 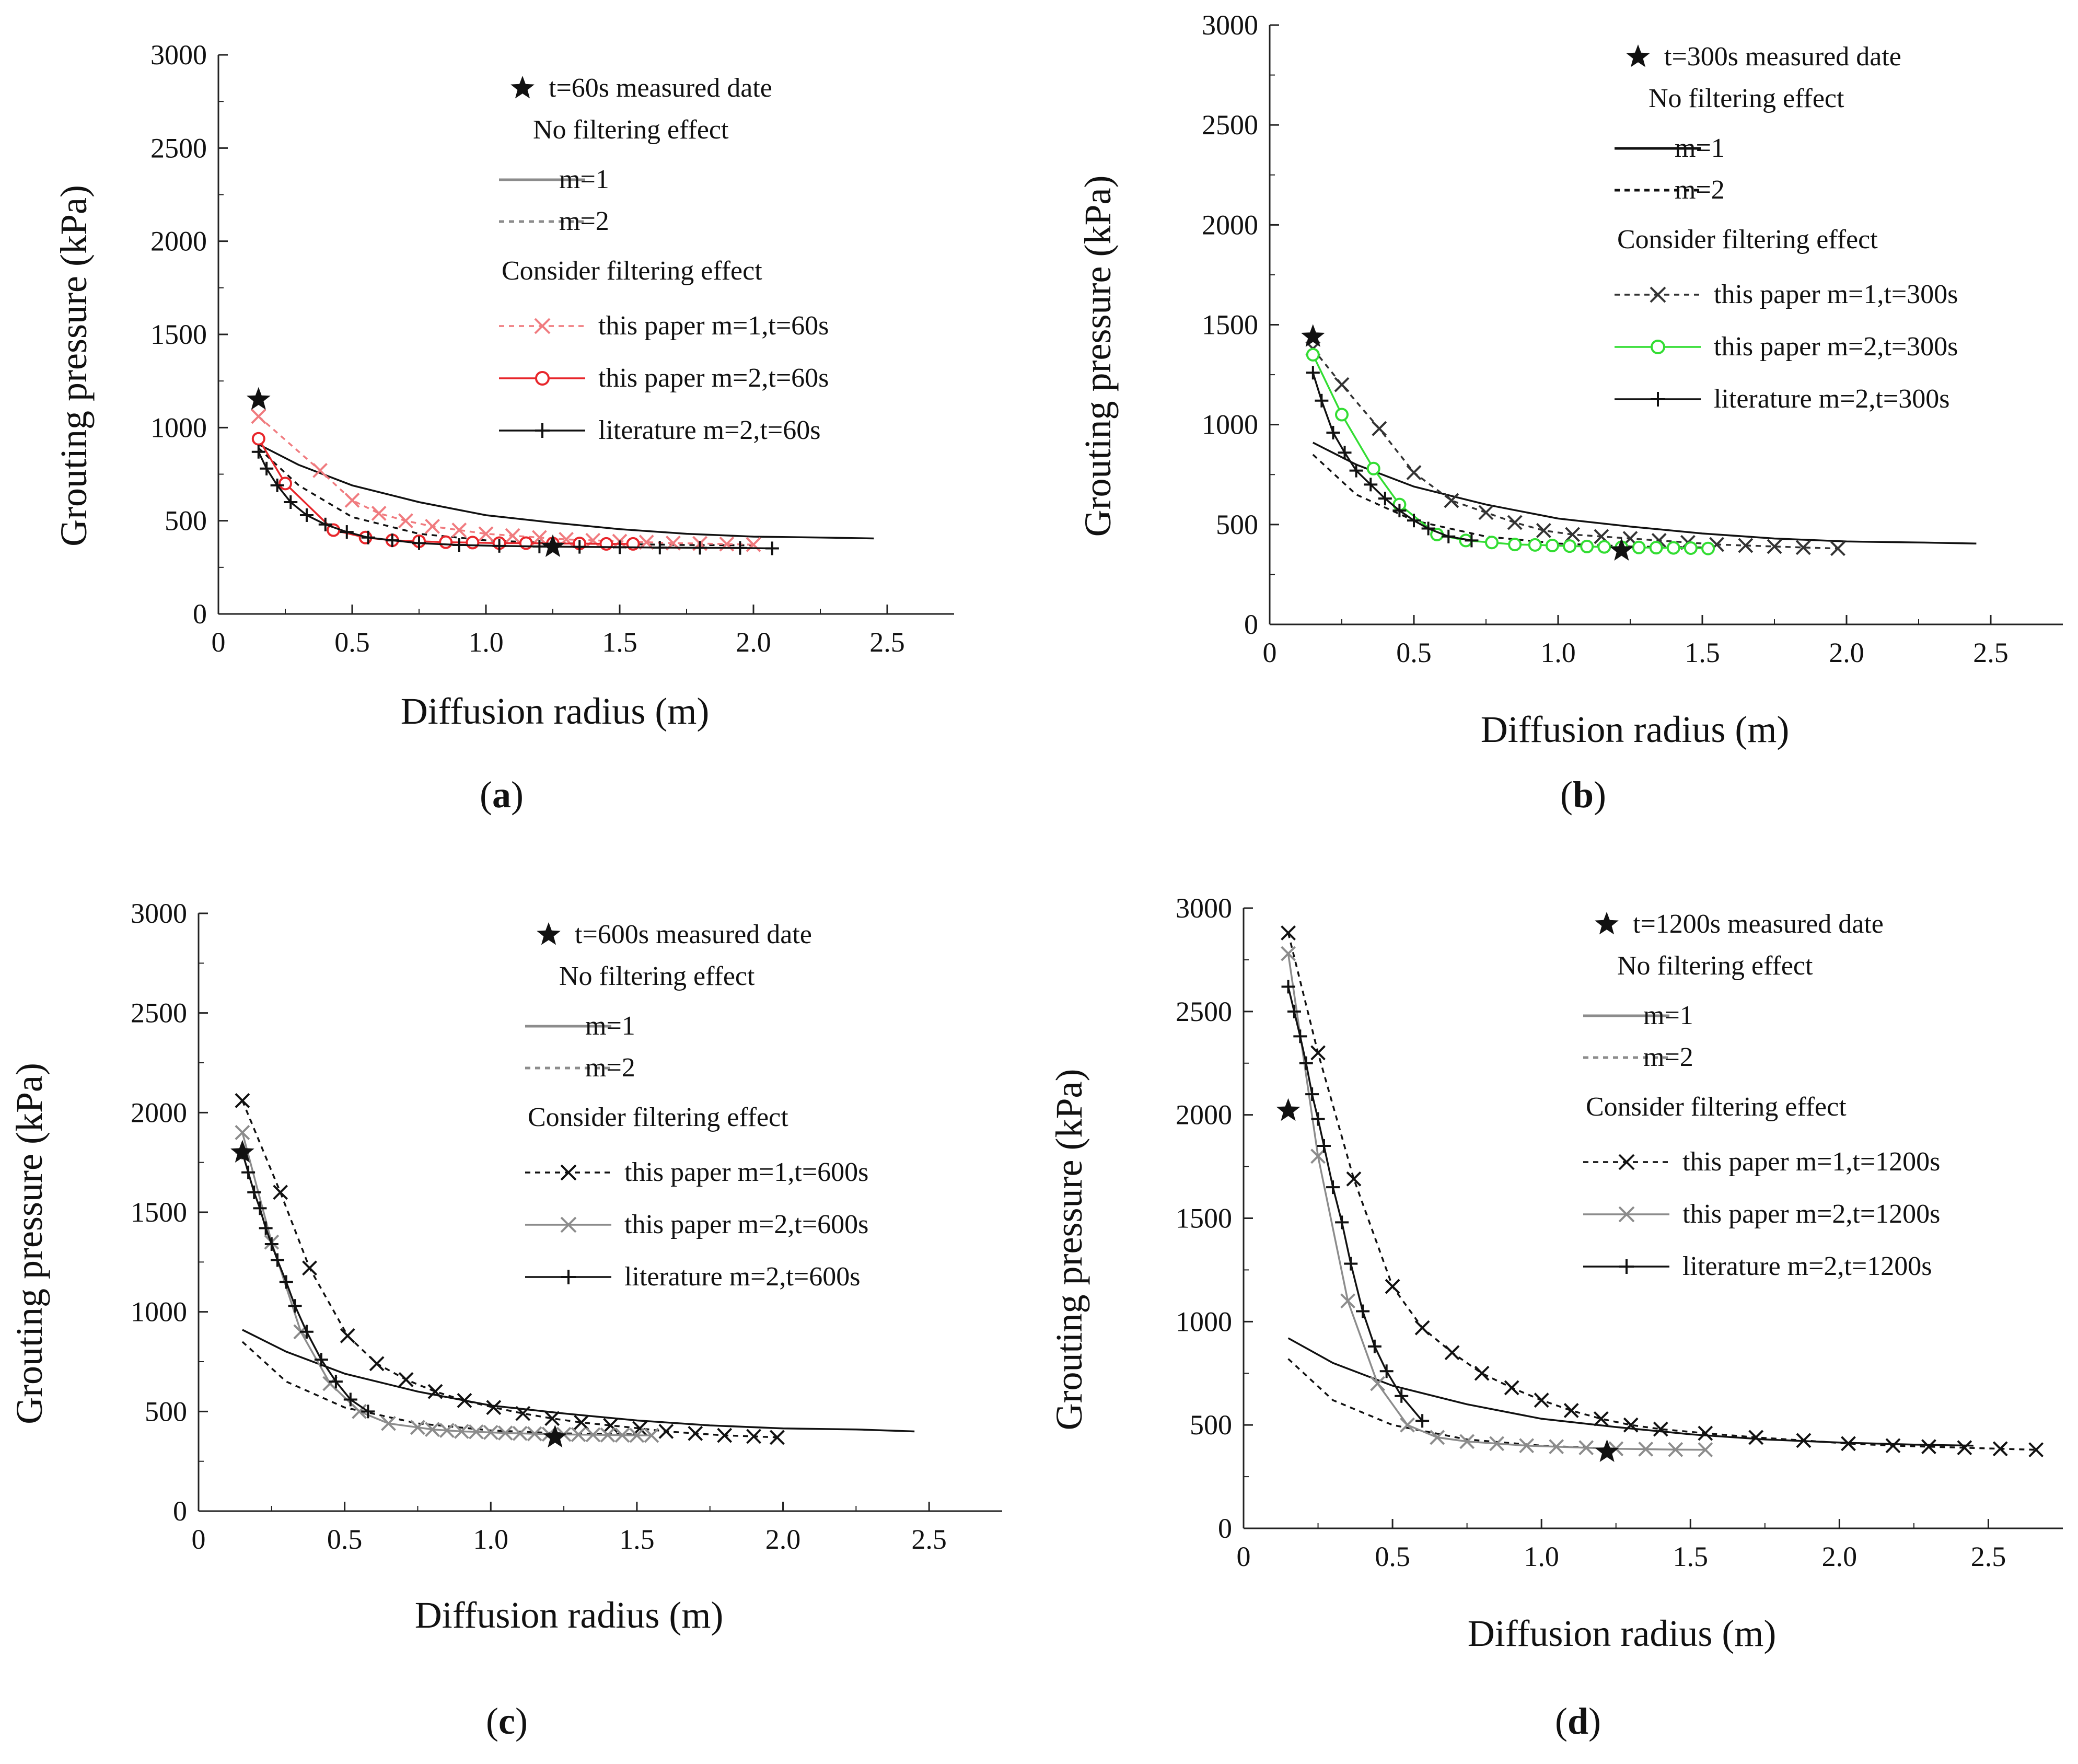 What do you see at coordinates (1746, 98) in the screenshot?
I see `legend-entry-2: No filtering effect` at bounding box center [1746, 98].